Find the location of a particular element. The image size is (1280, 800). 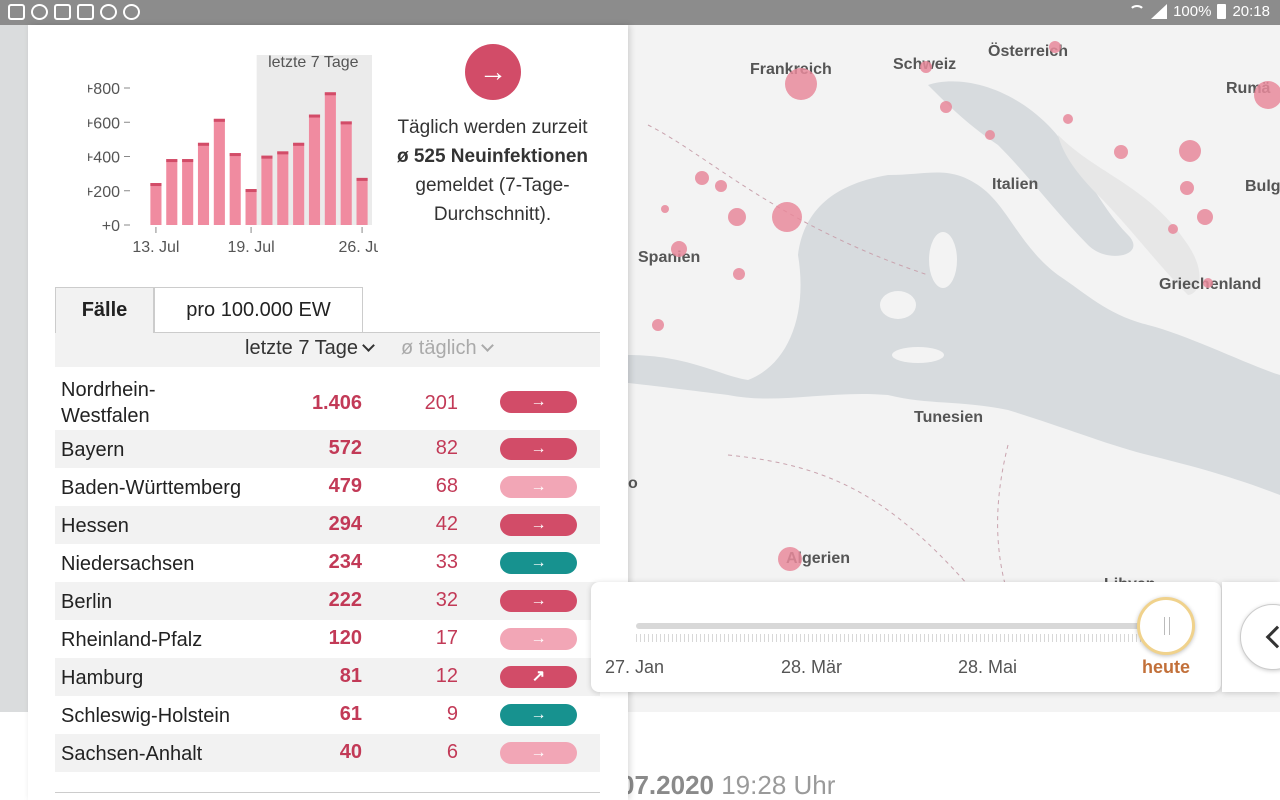

sort-last-7-days: letzte 7 Tage is located at coordinates (310, 348).